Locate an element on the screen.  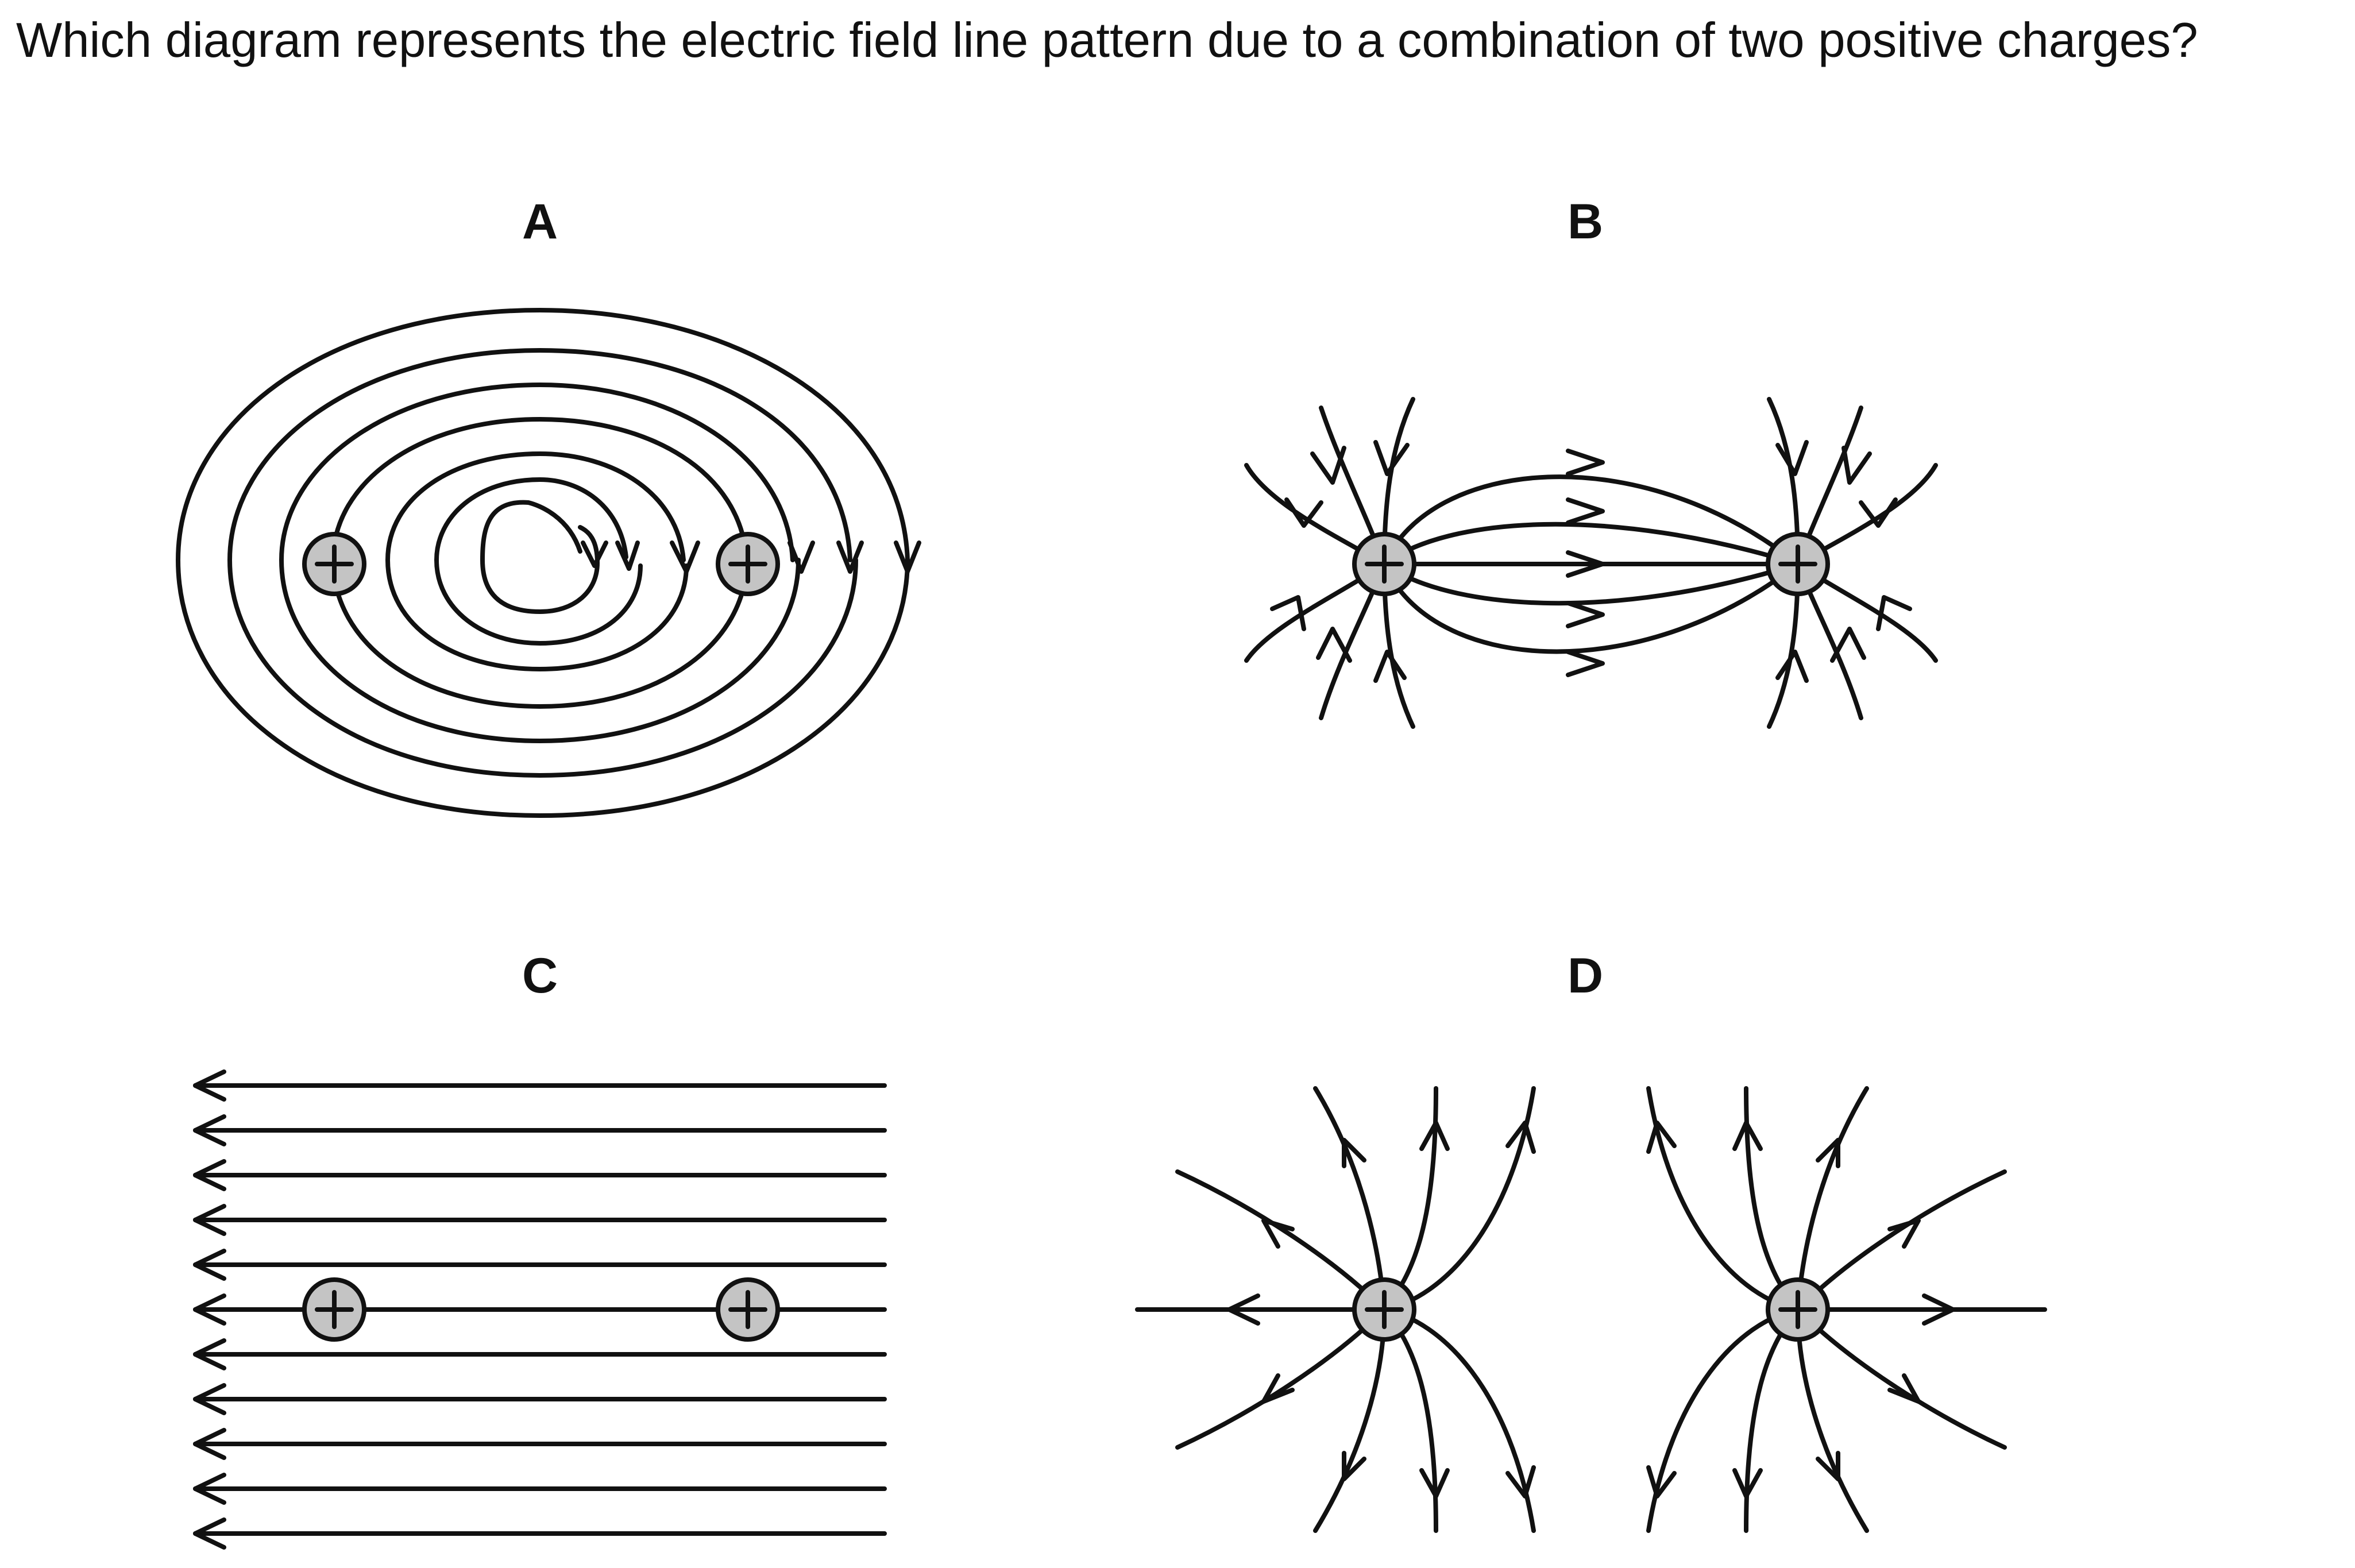
option-label-d: D is located at coordinates (1585, 975).